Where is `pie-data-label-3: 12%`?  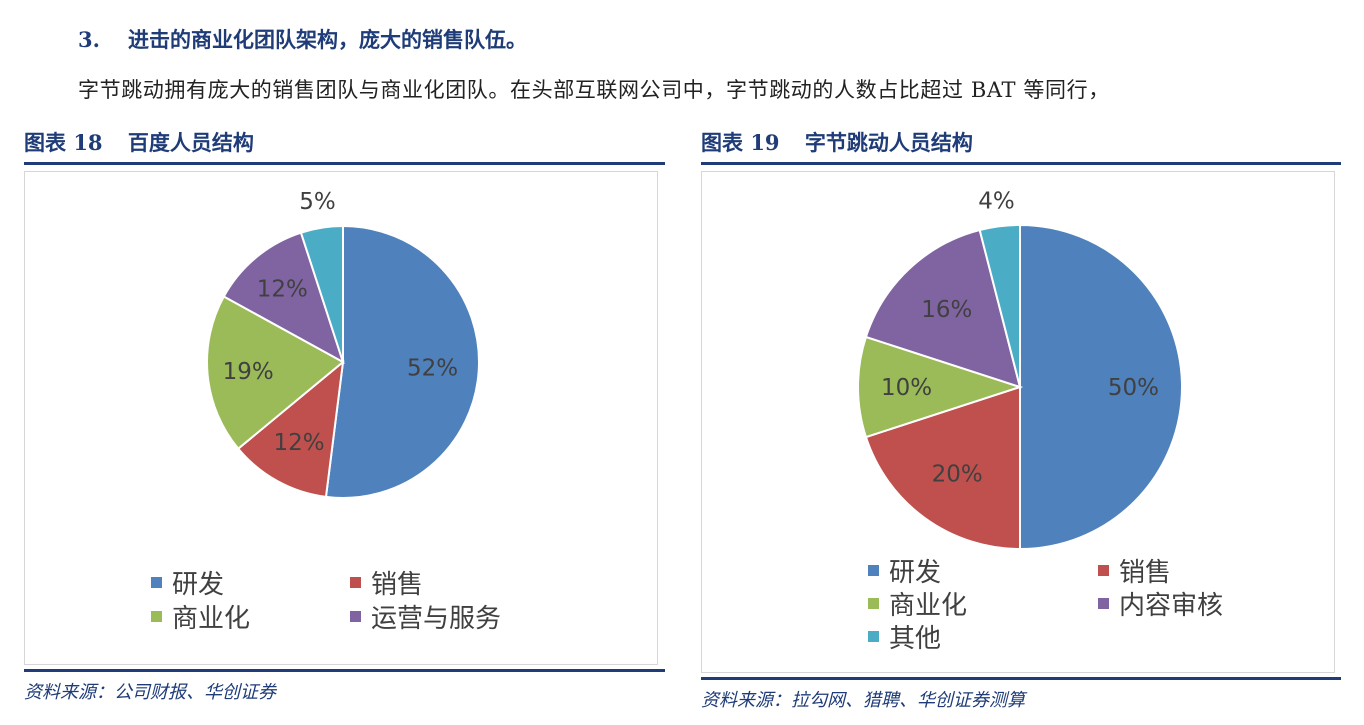 pie-data-label-3: 12% is located at coordinates (282, 290).